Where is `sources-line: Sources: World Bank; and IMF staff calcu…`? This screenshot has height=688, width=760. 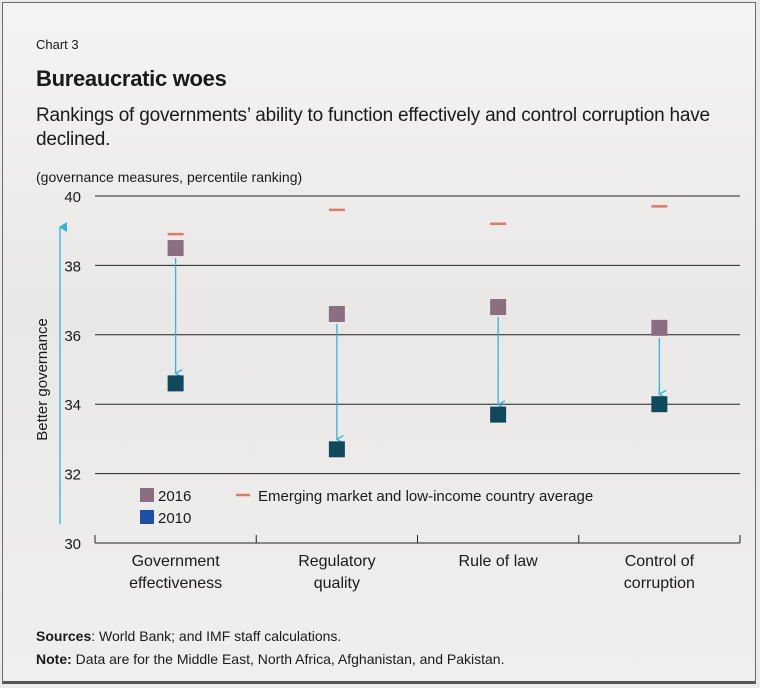
sources-line: Sources: World Bank; and IMF staff calcu… is located at coordinates (188, 636).